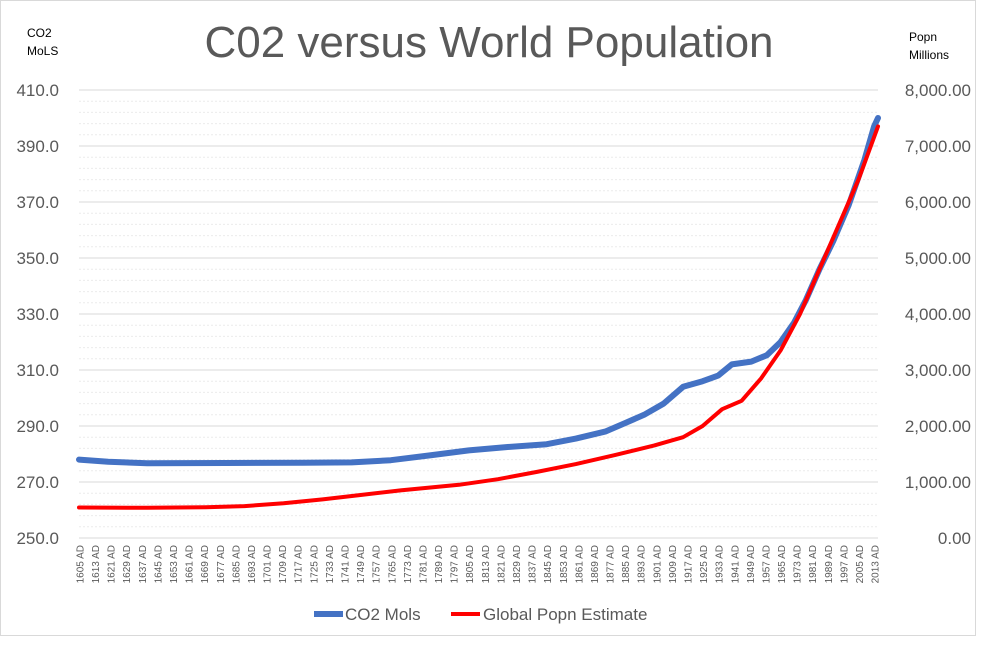  I want to click on x-tick-label: 1621 AD, so click(112, 564).